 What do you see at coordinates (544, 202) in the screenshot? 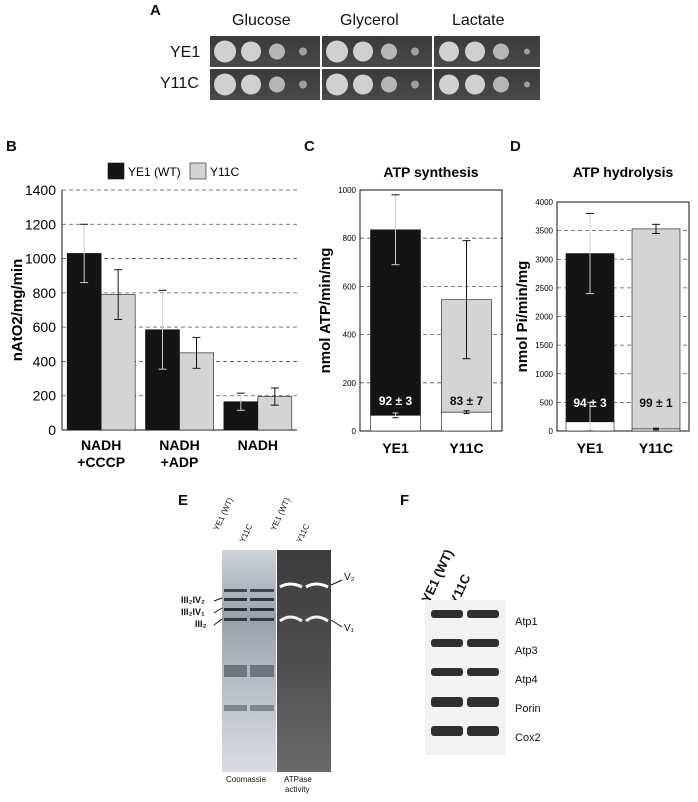
I see `y-tick-label: 4000` at bounding box center [544, 202].